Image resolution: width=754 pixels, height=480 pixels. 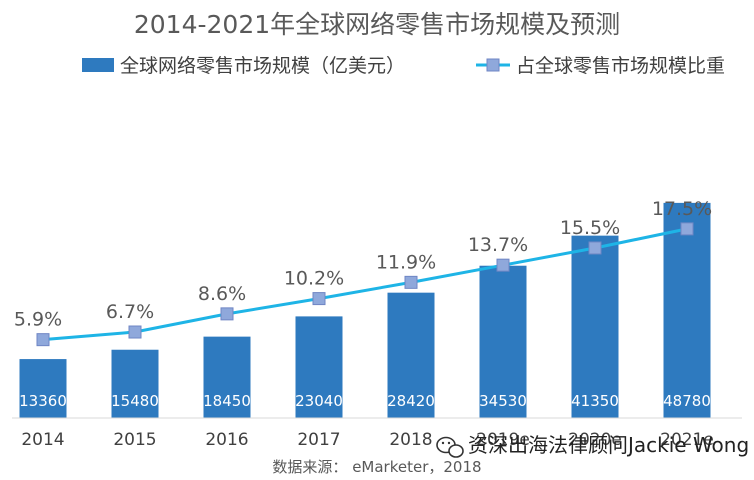 I want to click on line-point-label: 15.5%, so click(x=590, y=228).